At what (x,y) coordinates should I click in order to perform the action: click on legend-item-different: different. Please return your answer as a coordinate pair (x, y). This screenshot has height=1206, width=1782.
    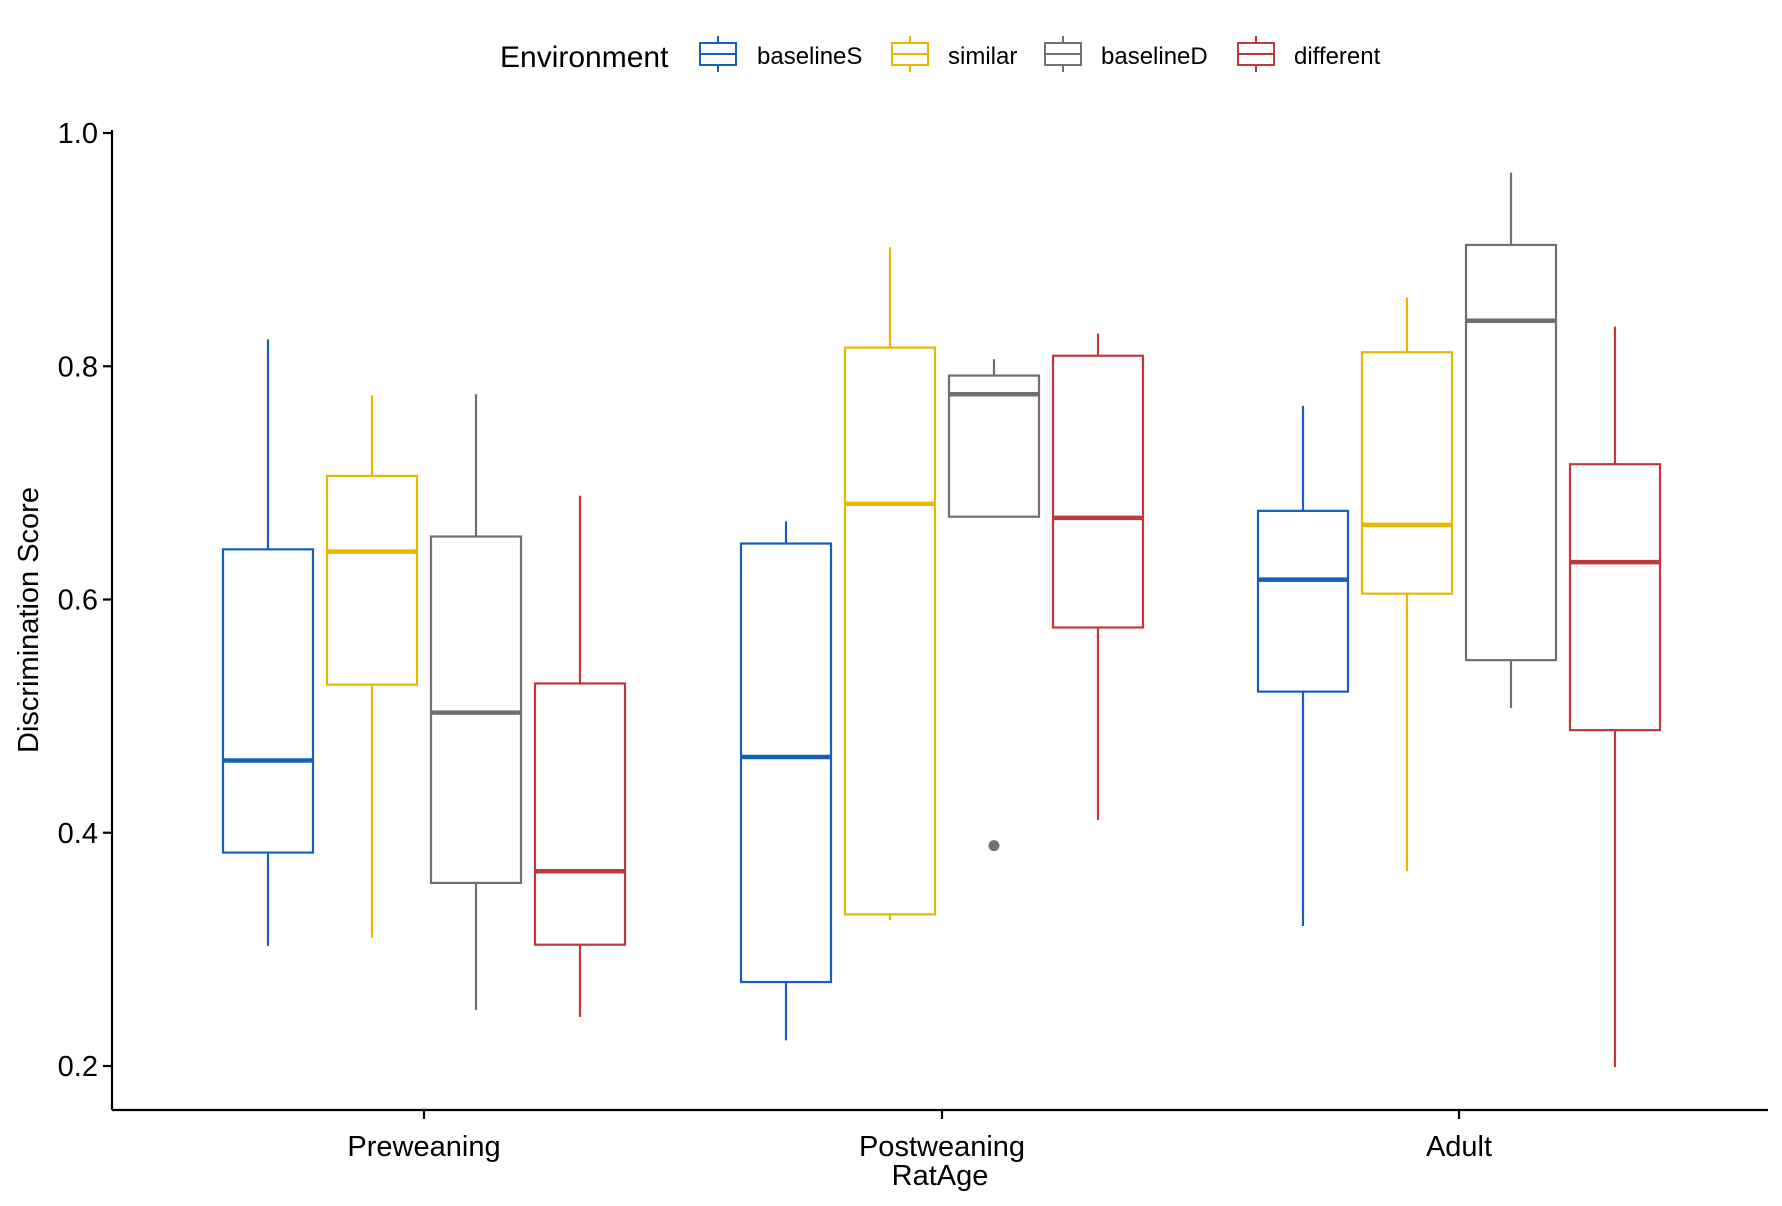
    Looking at the image, I should click on (1309, 54).